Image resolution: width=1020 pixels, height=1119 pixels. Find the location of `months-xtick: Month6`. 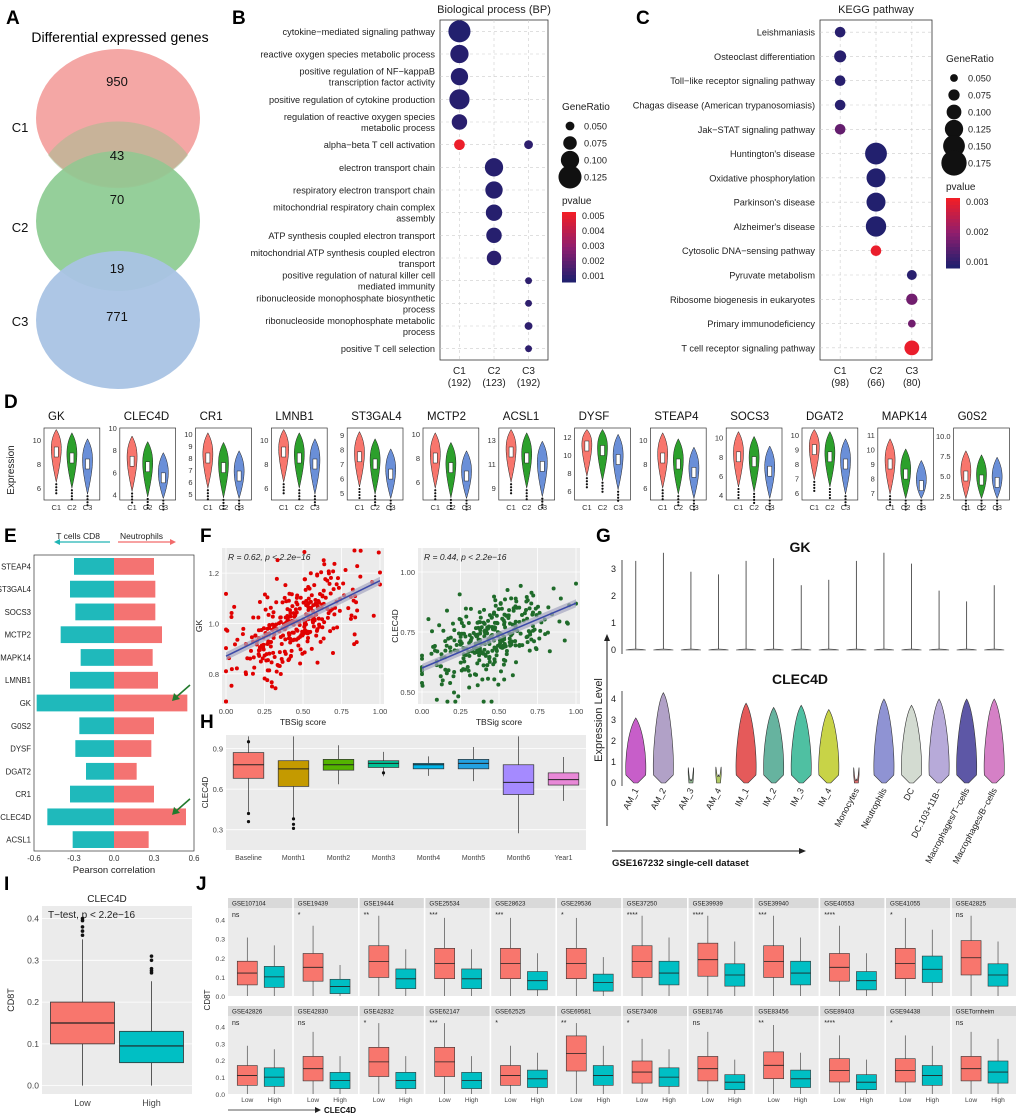

months-xtick: Month6 is located at coordinates (518, 858).